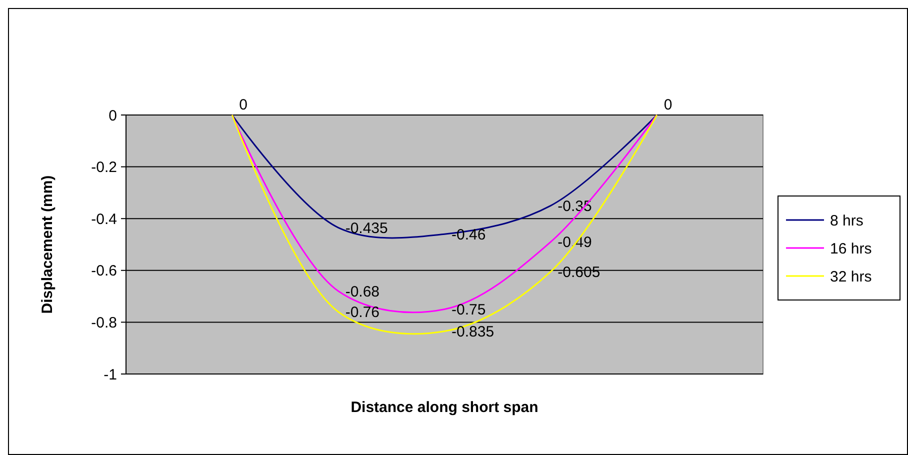 Image resolution: width=908 pixels, height=455 pixels. I want to click on data-label: -0.46, so click(469, 235).